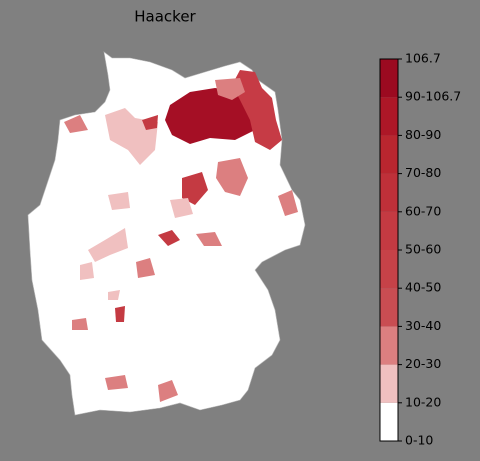  What do you see at coordinates (423, 249) in the screenshot?
I see `colorbar-label: 50-60` at bounding box center [423, 249].